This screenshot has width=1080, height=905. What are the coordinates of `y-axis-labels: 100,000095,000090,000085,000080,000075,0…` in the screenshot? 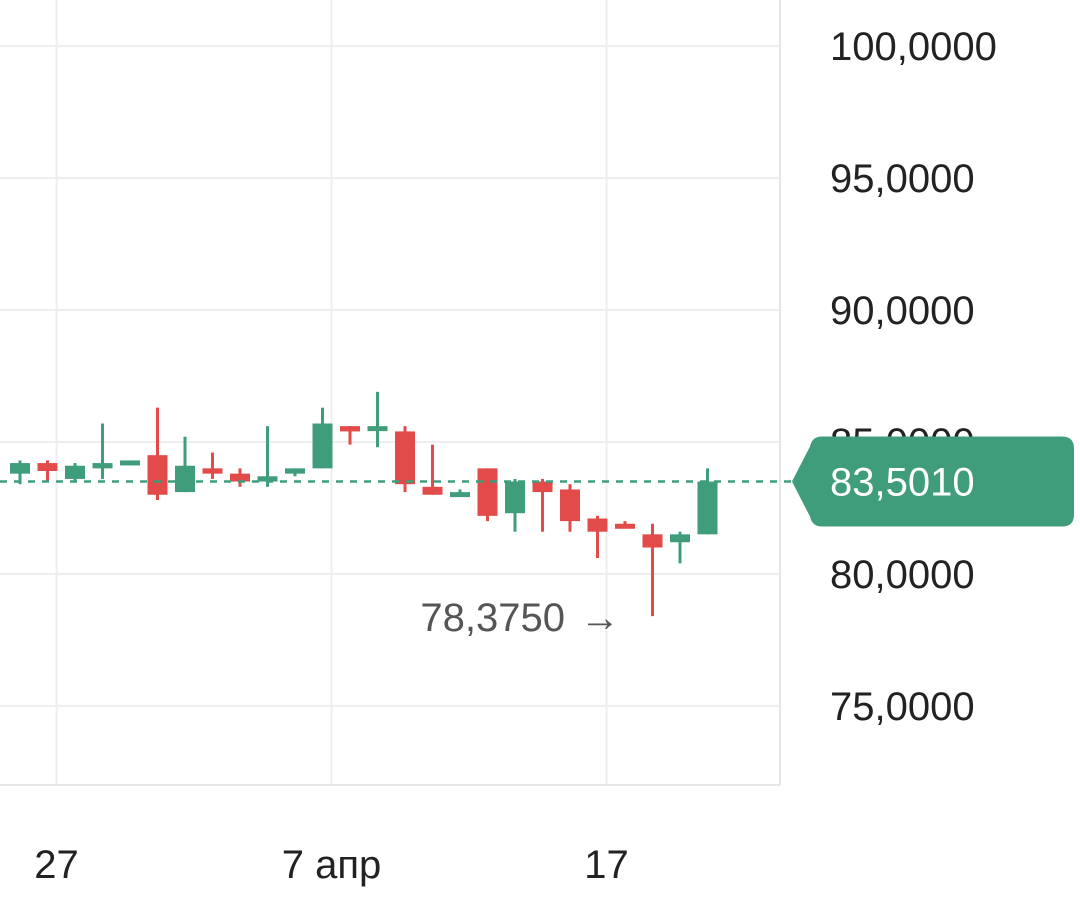 It's located at (913, 377).